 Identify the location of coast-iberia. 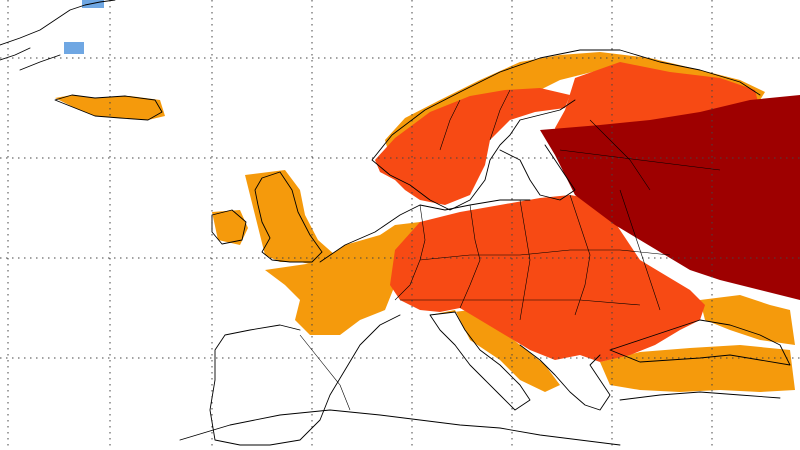
(305, 380).